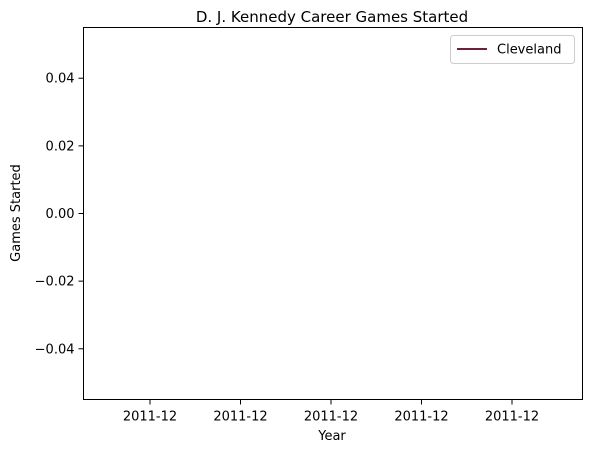 The image size is (591, 453). I want to click on y-tick-label: 0.00, so click(60, 214).